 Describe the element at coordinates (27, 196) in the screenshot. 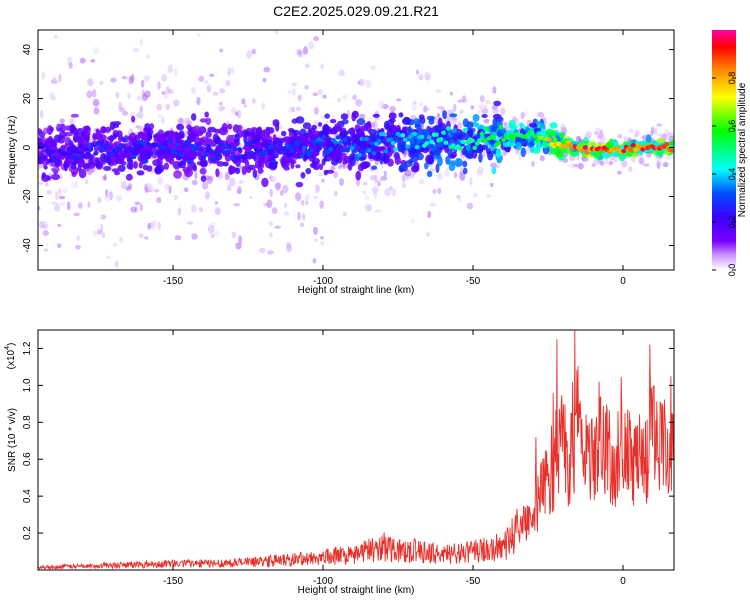

I see `spectrogram-y-tick-label: -20` at that location.